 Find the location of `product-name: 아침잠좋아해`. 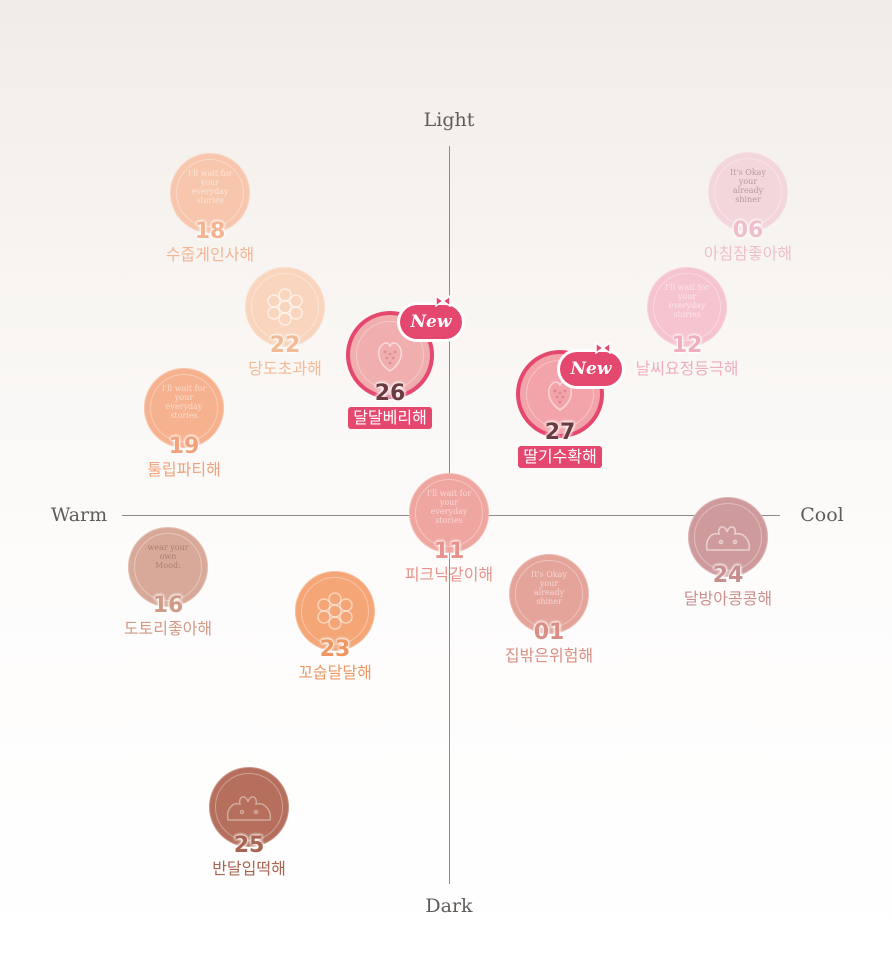

product-name: 아침잠좋아해 is located at coordinates (748, 253).